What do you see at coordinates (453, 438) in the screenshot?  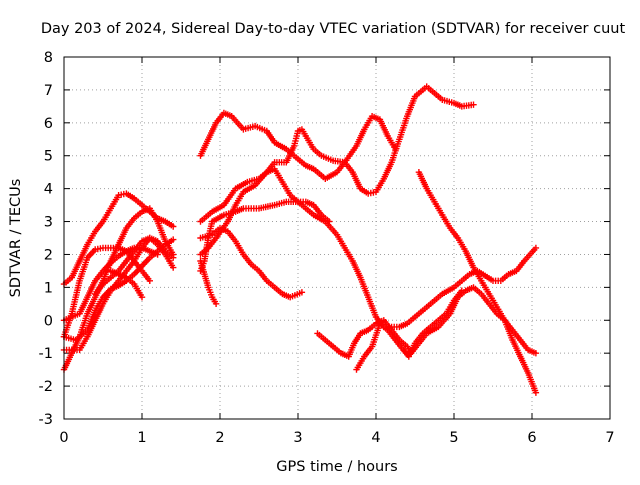 I see `x-tick-label: 5` at bounding box center [453, 438].